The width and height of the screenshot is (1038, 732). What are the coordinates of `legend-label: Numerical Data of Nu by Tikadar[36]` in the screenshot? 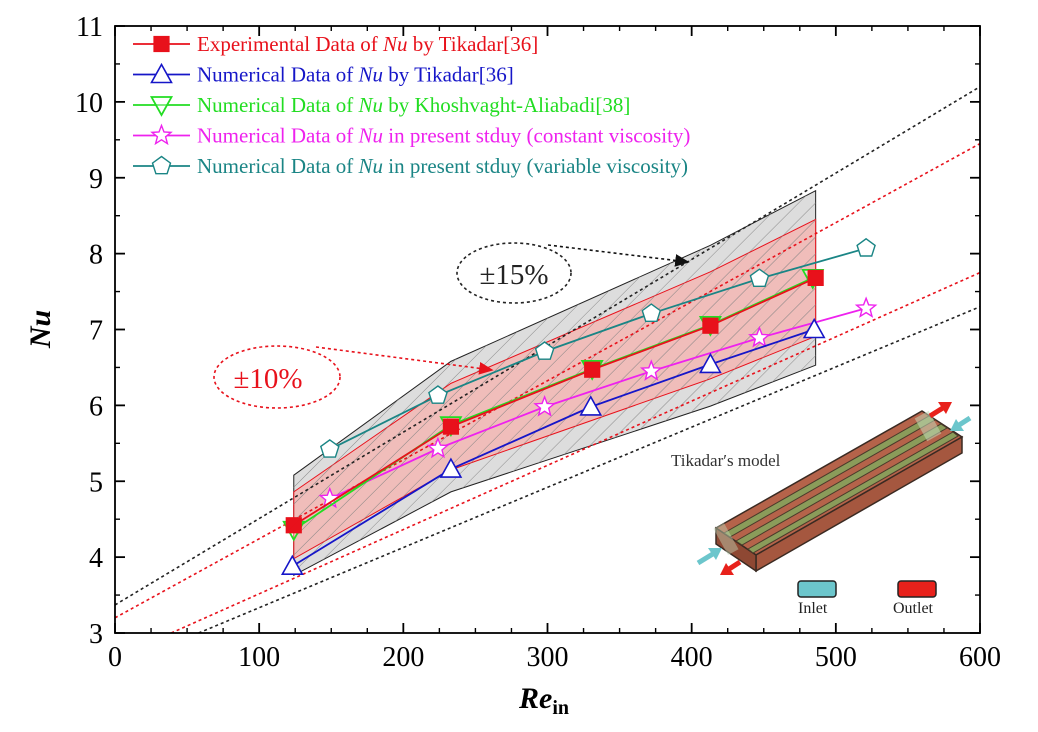 It's located at (355, 75).